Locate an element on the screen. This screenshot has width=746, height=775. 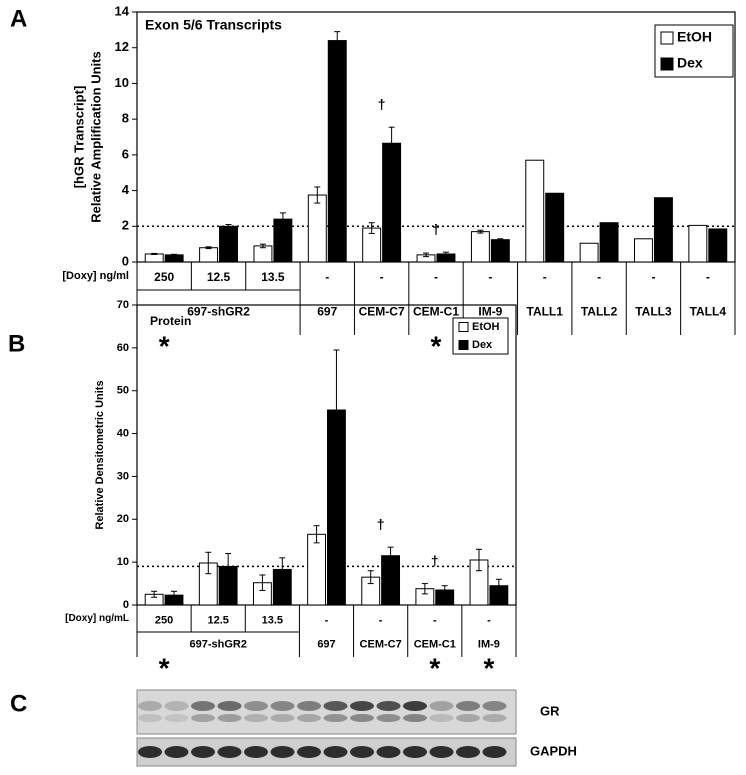
group-label: TALL2 is located at coordinates (599, 312).